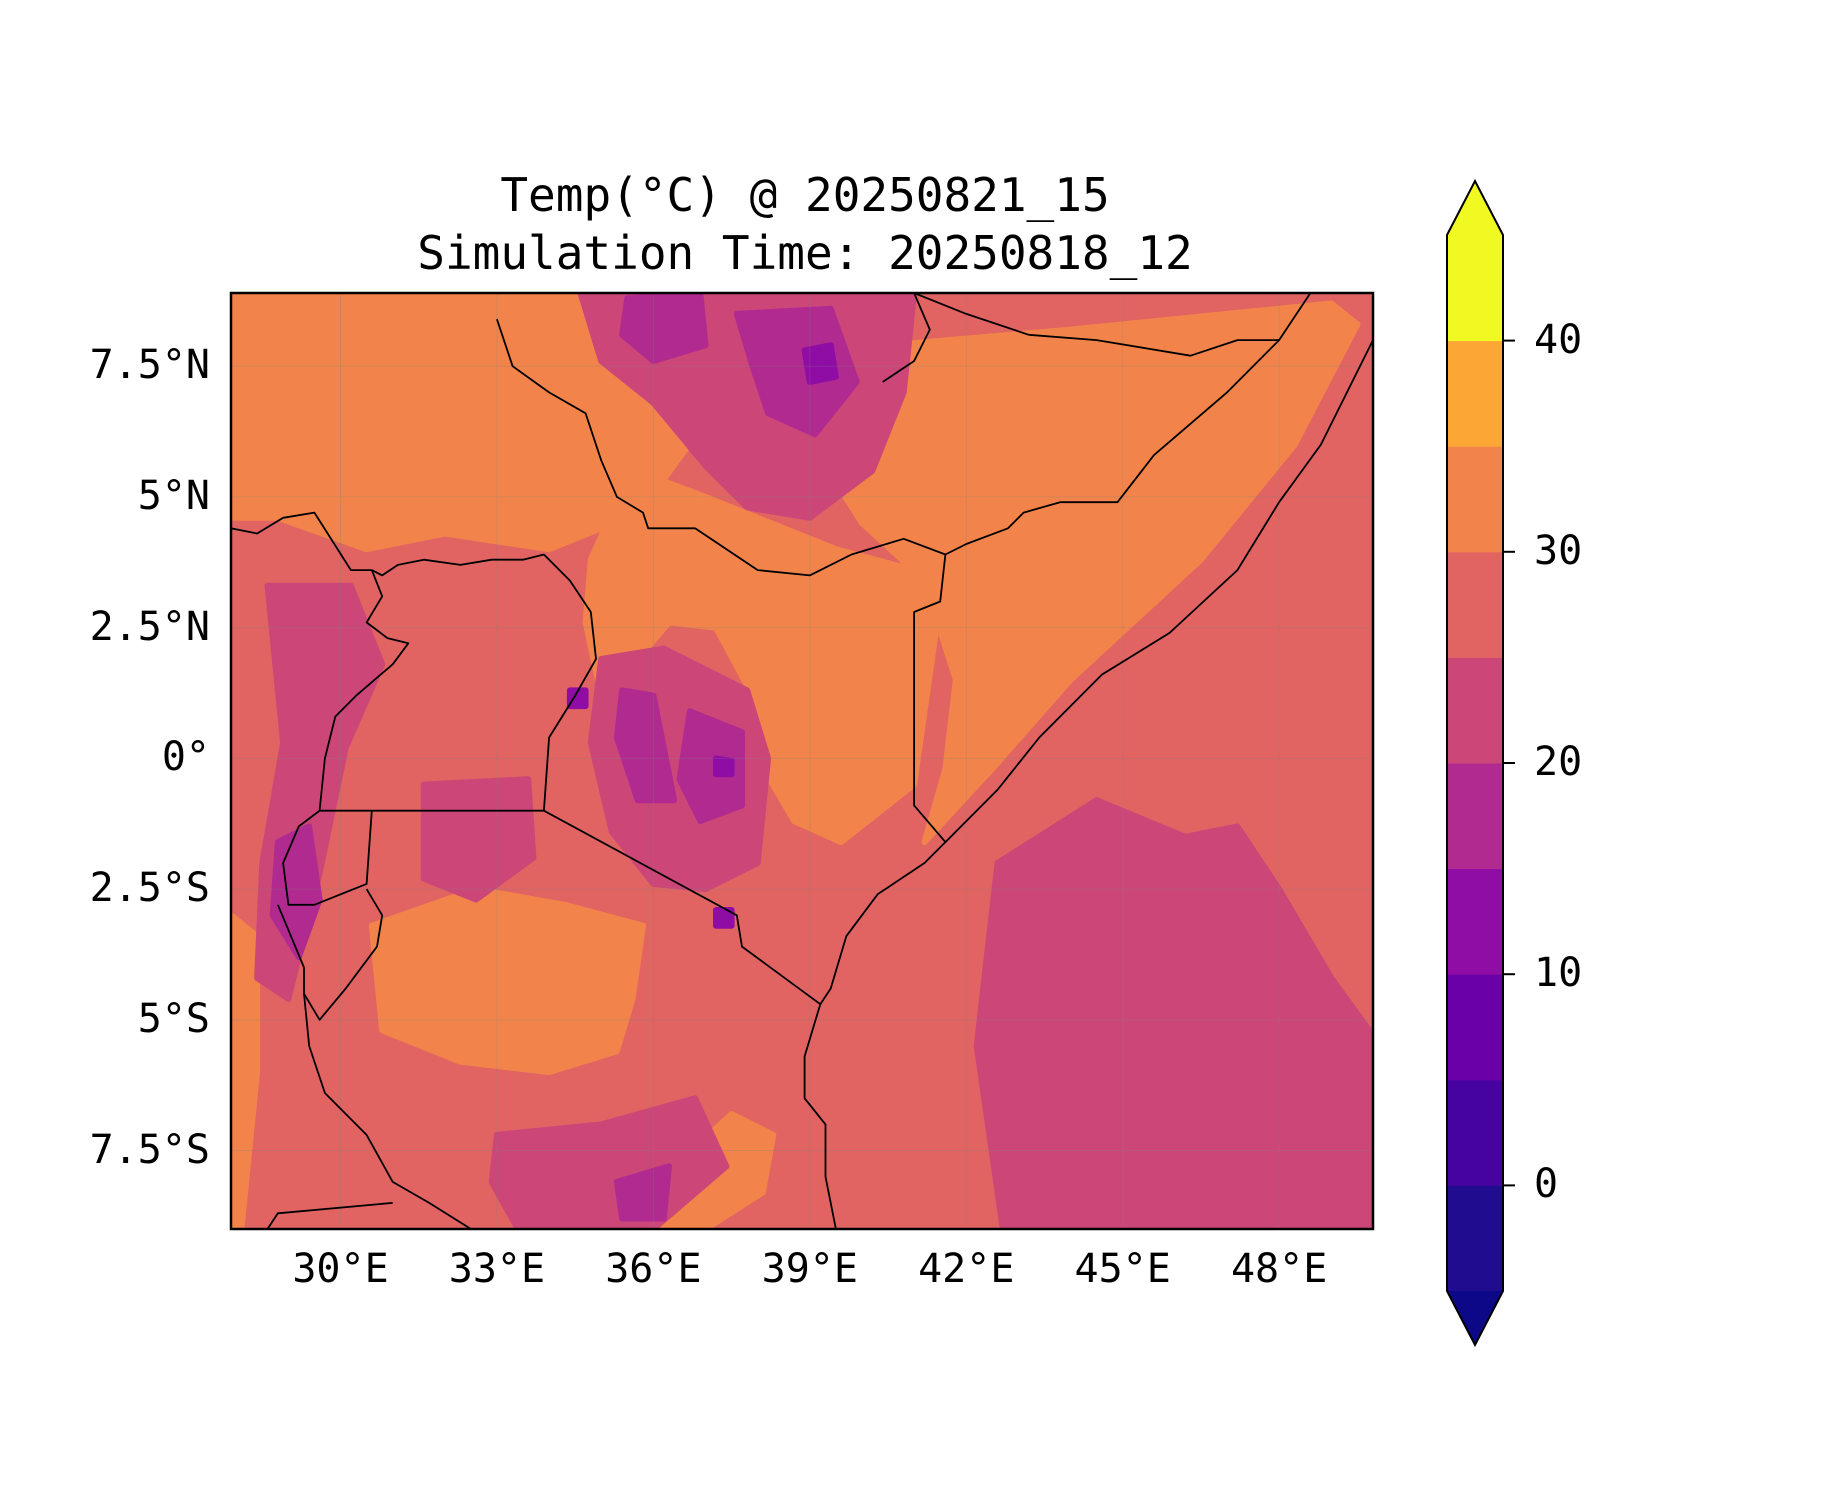 This screenshot has width=1833, height=1500. Describe the element at coordinates (149, 626) in the screenshot. I see `y-tick-label: 2.5°N` at that location.